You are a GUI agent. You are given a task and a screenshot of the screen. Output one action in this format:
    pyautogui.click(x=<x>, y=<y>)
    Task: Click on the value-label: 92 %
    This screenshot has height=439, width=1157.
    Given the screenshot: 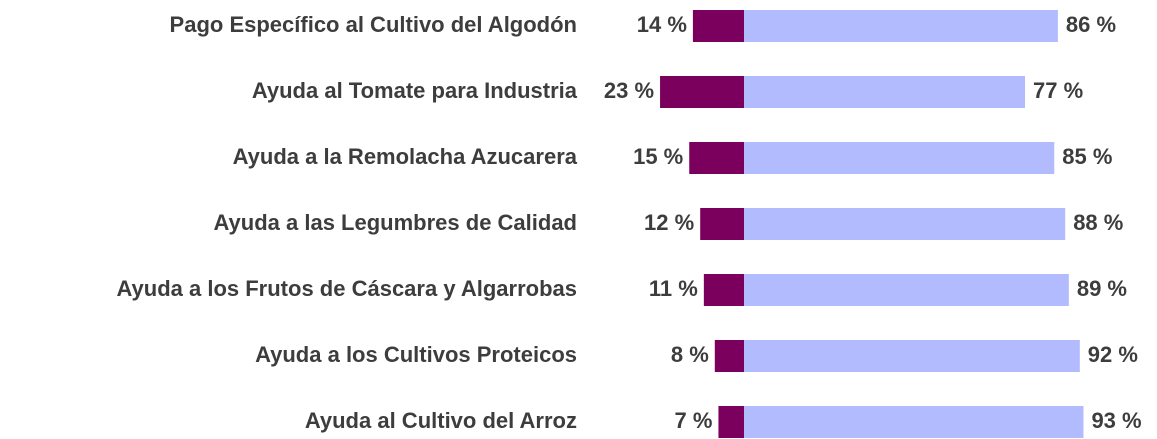 What is the action you would take?
    pyautogui.click(x=1113, y=354)
    